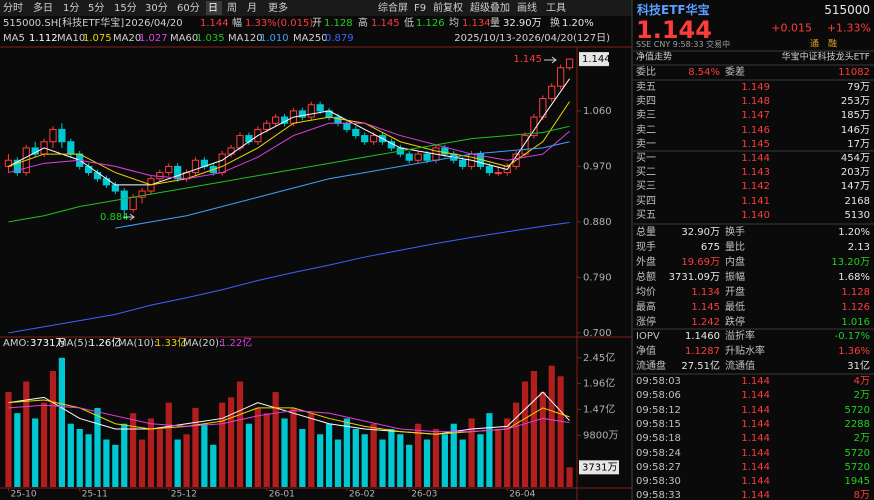 The width and height of the screenshot is (874, 500). Describe the element at coordinates (252, 8) in the screenshot. I see `period-tab: 月` at that location.